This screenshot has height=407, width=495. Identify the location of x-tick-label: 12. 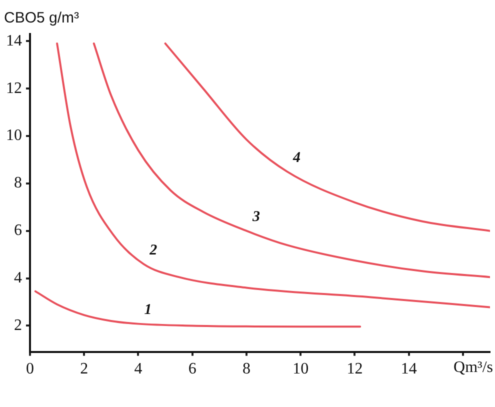
(354, 369).